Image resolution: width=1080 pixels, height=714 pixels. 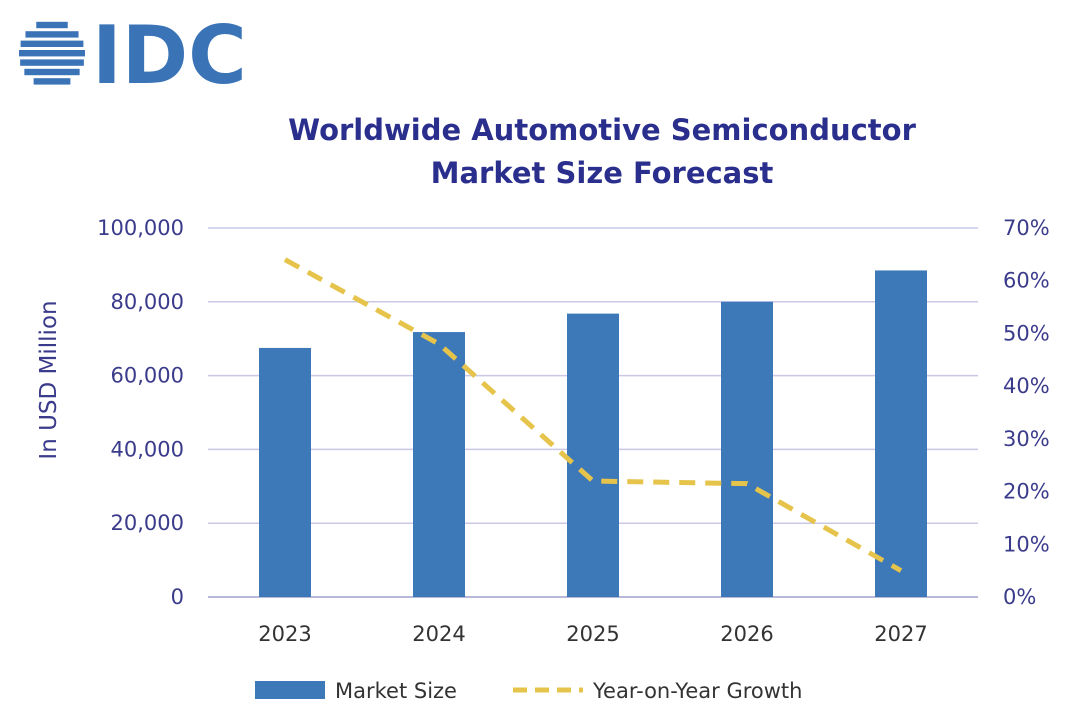 What do you see at coordinates (746, 634) in the screenshot?
I see `x-tick-label: 2026` at bounding box center [746, 634].